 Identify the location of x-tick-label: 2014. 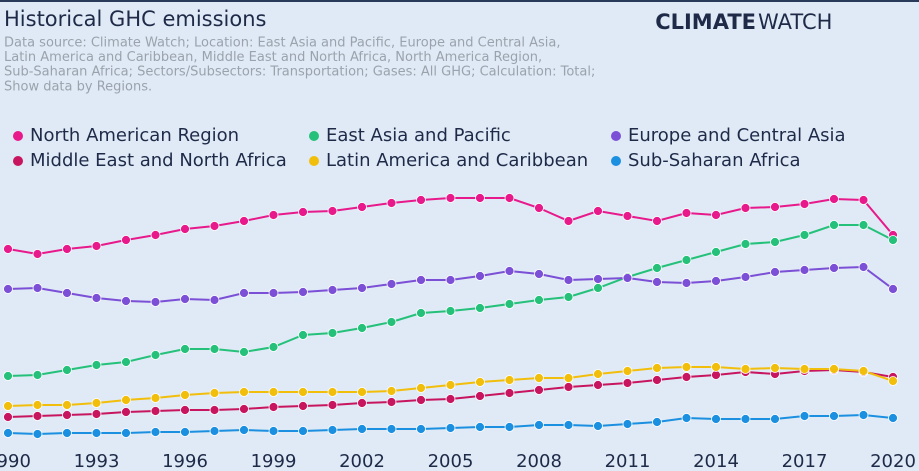
(716, 461).